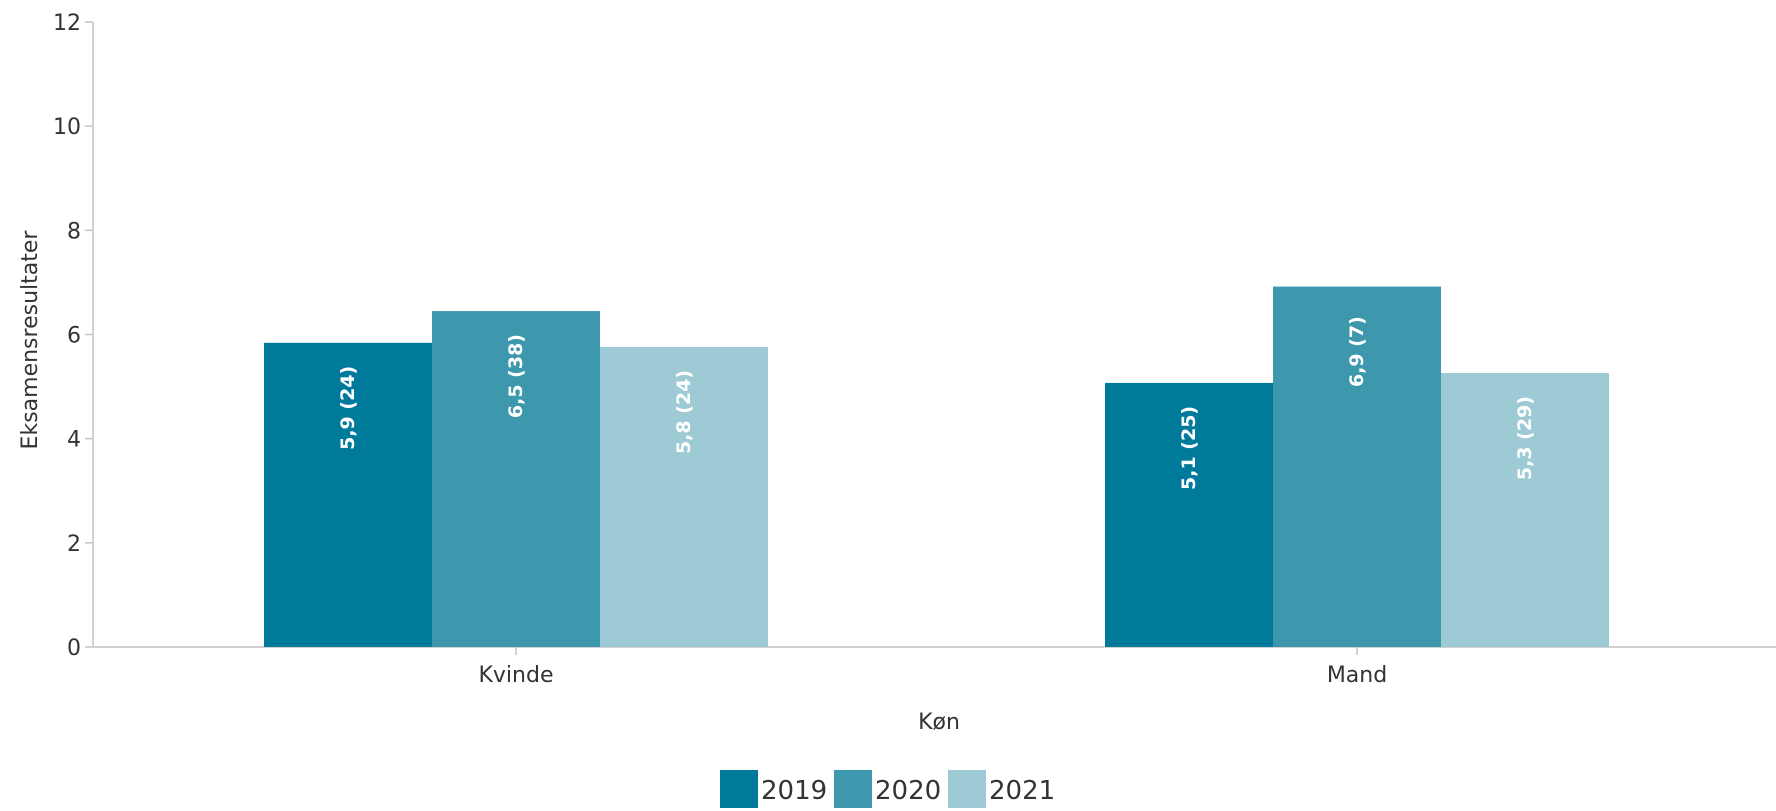  Describe the element at coordinates (1357, 675) in the screenshot. I see `x-tick-label: Mand` at that location.